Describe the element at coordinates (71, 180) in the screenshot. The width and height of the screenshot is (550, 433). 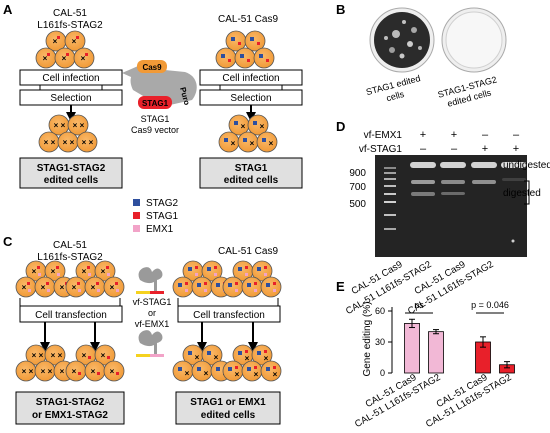
I see `a-left-result-2: edited cells` at that location.